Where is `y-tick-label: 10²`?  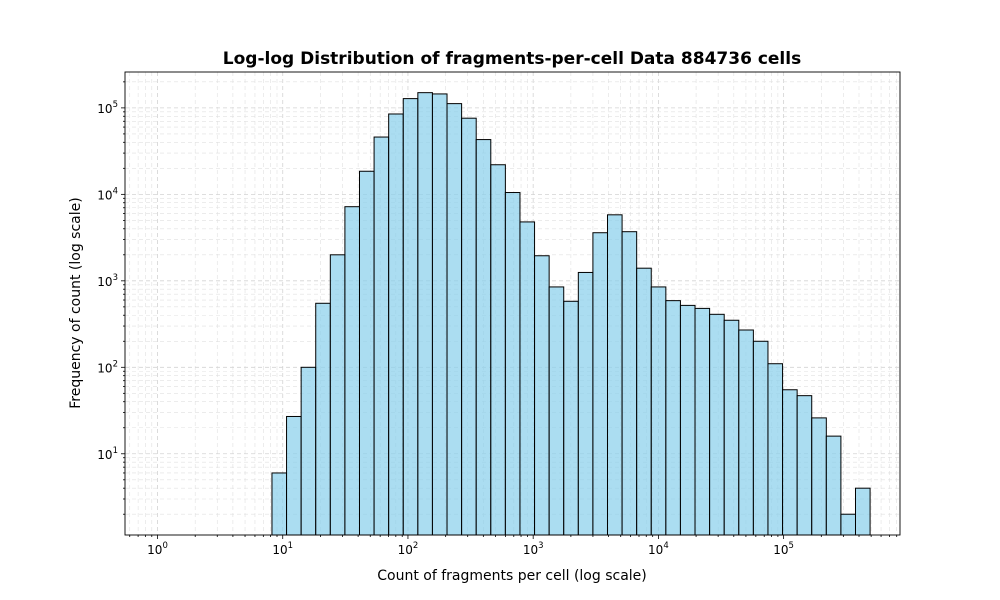 y-tick-label: 10² is located at coordinates (107, 367).